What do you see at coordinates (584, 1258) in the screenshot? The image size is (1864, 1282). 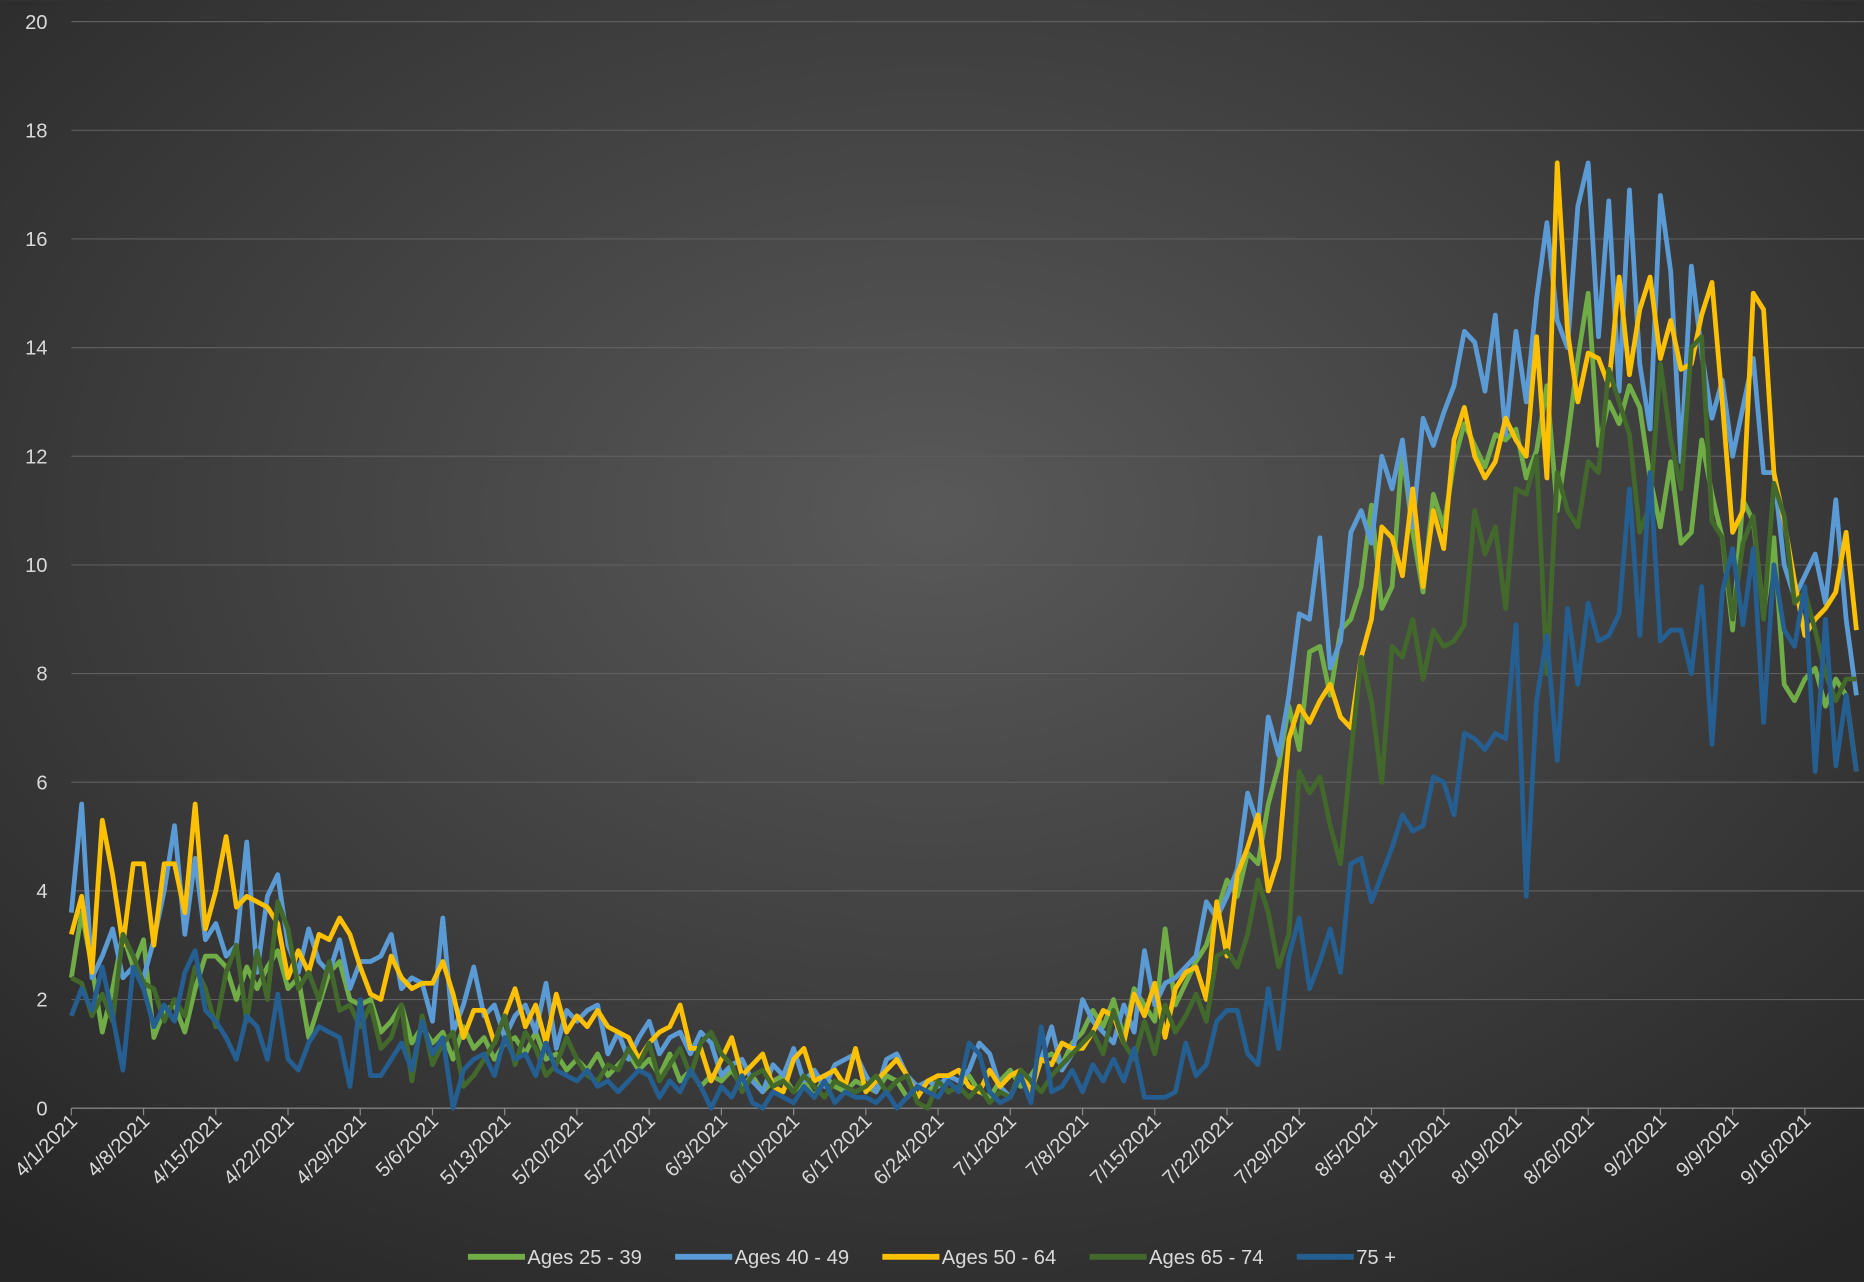 I see `legend-label: Ages 25 - 39` at bounding box center [584, 1258].